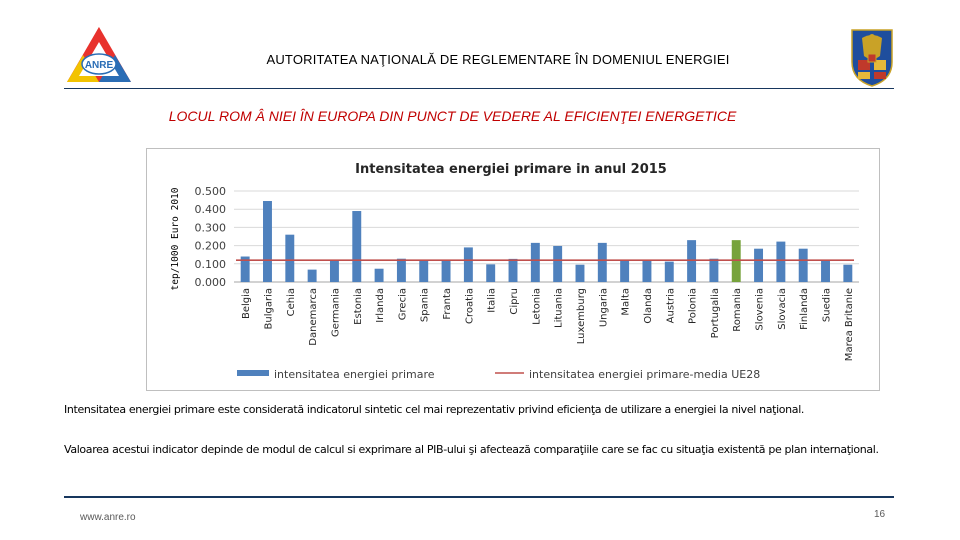  What do you see at coordinates (99, 55) in the screenshot?
I see `anre-logo-icon: ANRE` at bounding box center [99, 55].